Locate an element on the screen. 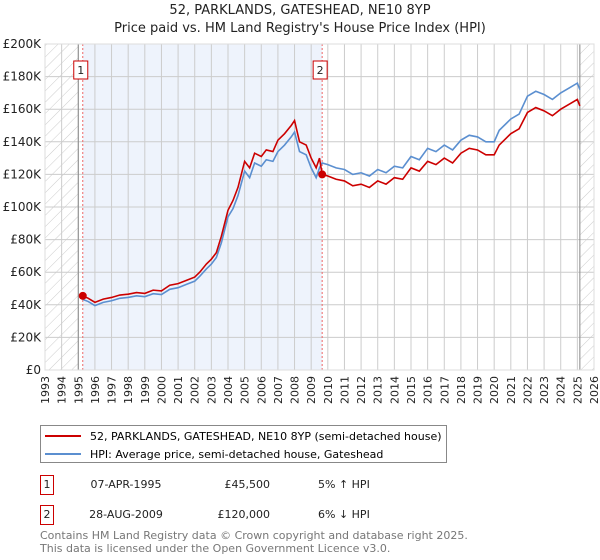  x-tick-label: 2011 is located at coordinates (344, 390).